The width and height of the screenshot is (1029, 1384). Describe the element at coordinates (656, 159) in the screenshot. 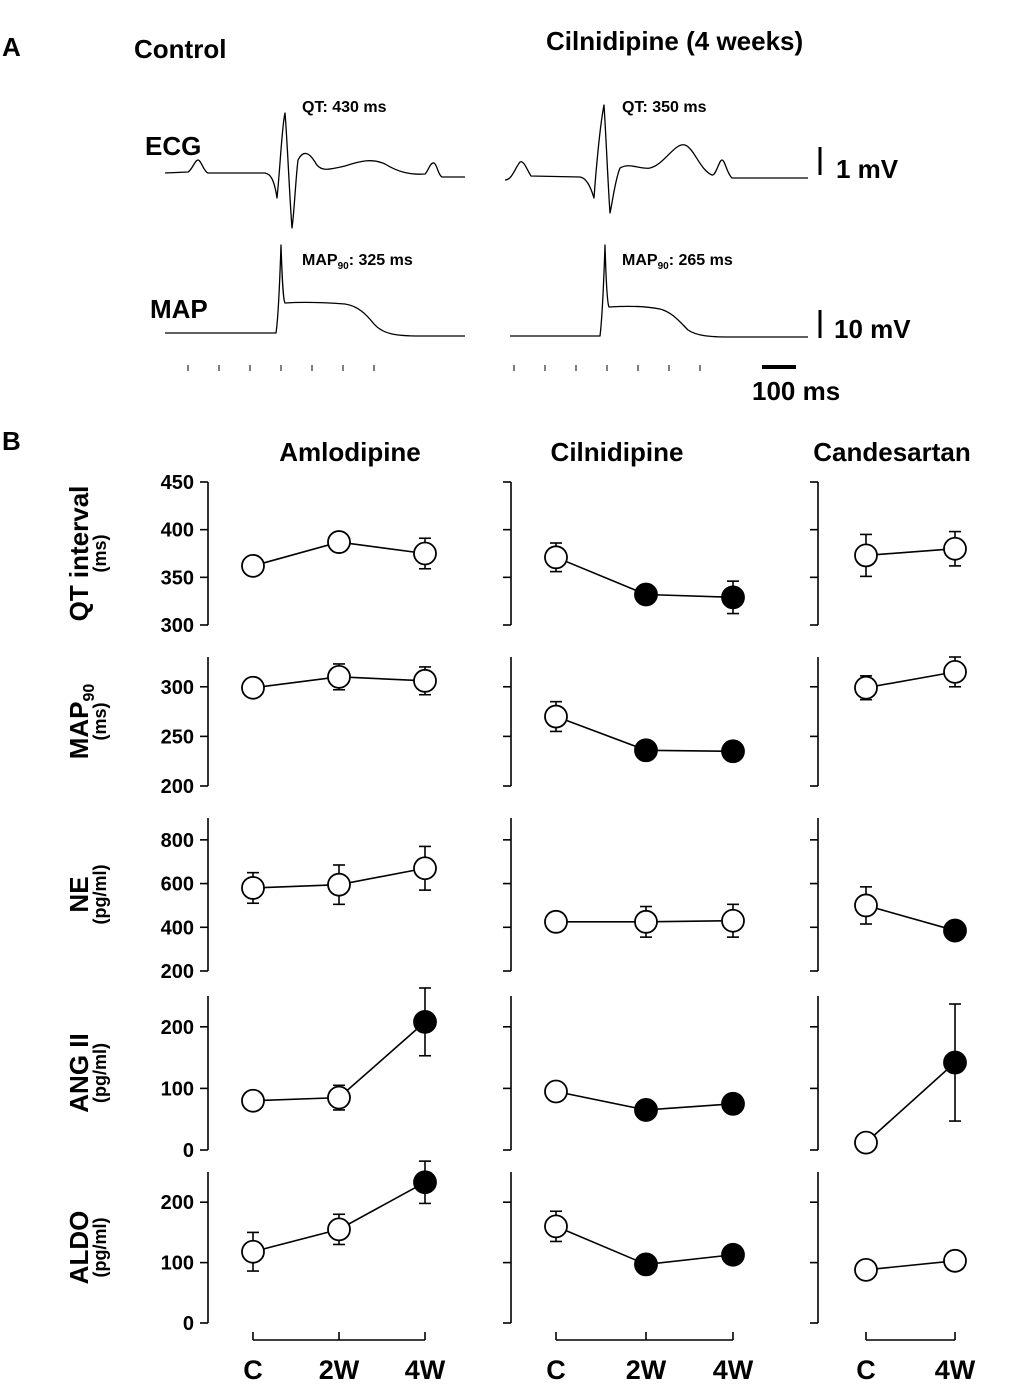

I see `cilnidipine-ecg-trace` at that location.